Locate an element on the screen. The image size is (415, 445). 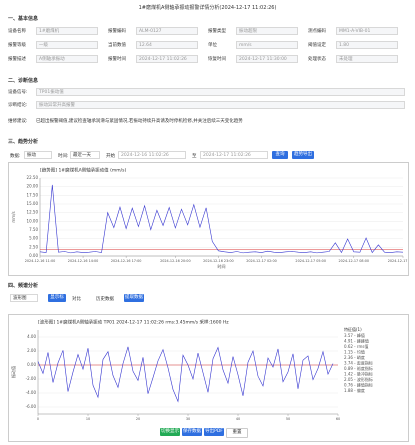
field-input: mm/s is located at coordinates (267, 45).